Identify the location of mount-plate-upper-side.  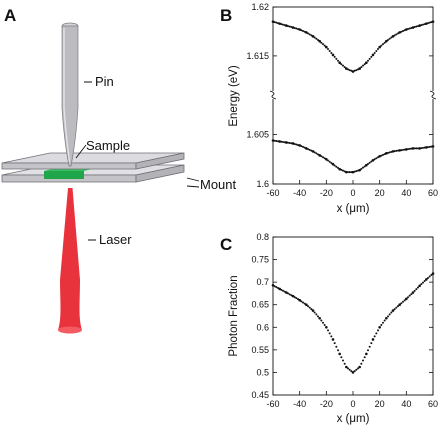
(160, 161).